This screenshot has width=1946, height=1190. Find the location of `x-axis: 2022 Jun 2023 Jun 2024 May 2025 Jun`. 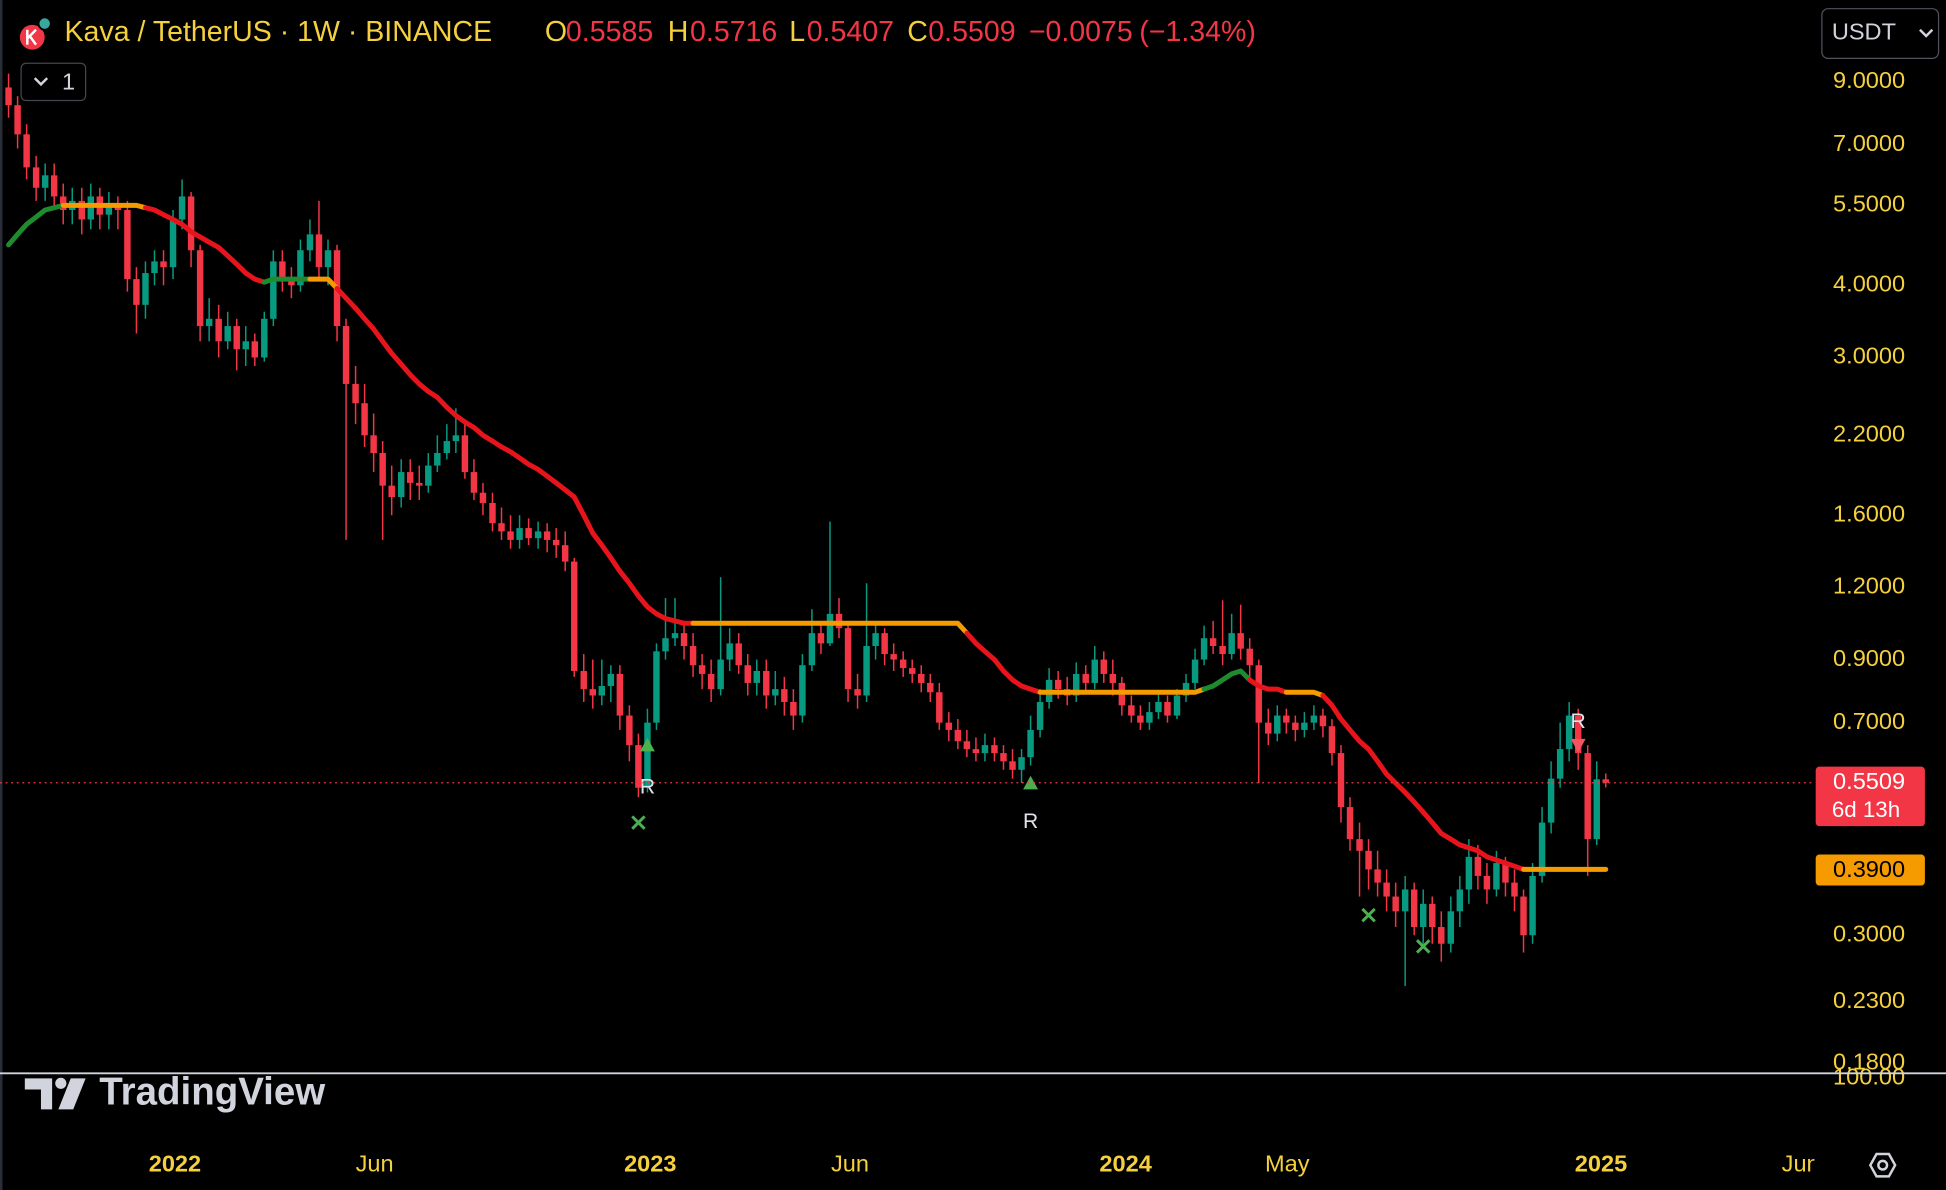

x-axis: 2022 Jun 2023 Jun 2024 May 2025 Jun is located at coordinates (984, 1163).